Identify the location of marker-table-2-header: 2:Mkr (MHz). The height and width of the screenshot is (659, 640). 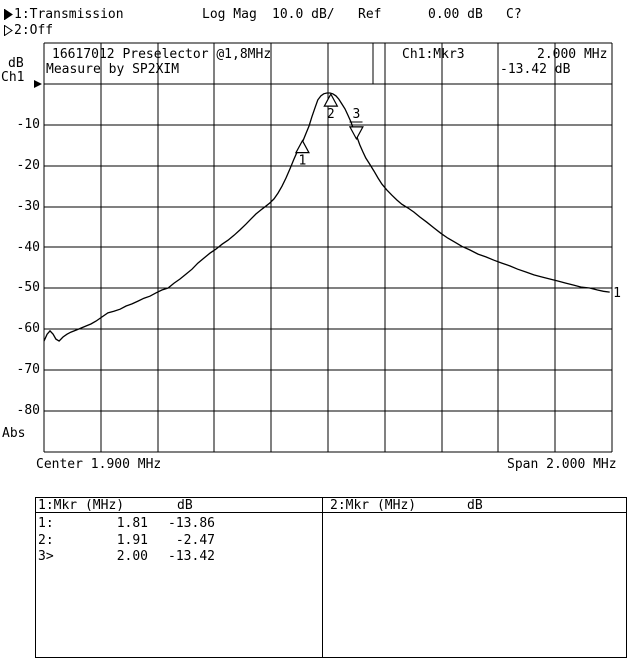
(373, 505).